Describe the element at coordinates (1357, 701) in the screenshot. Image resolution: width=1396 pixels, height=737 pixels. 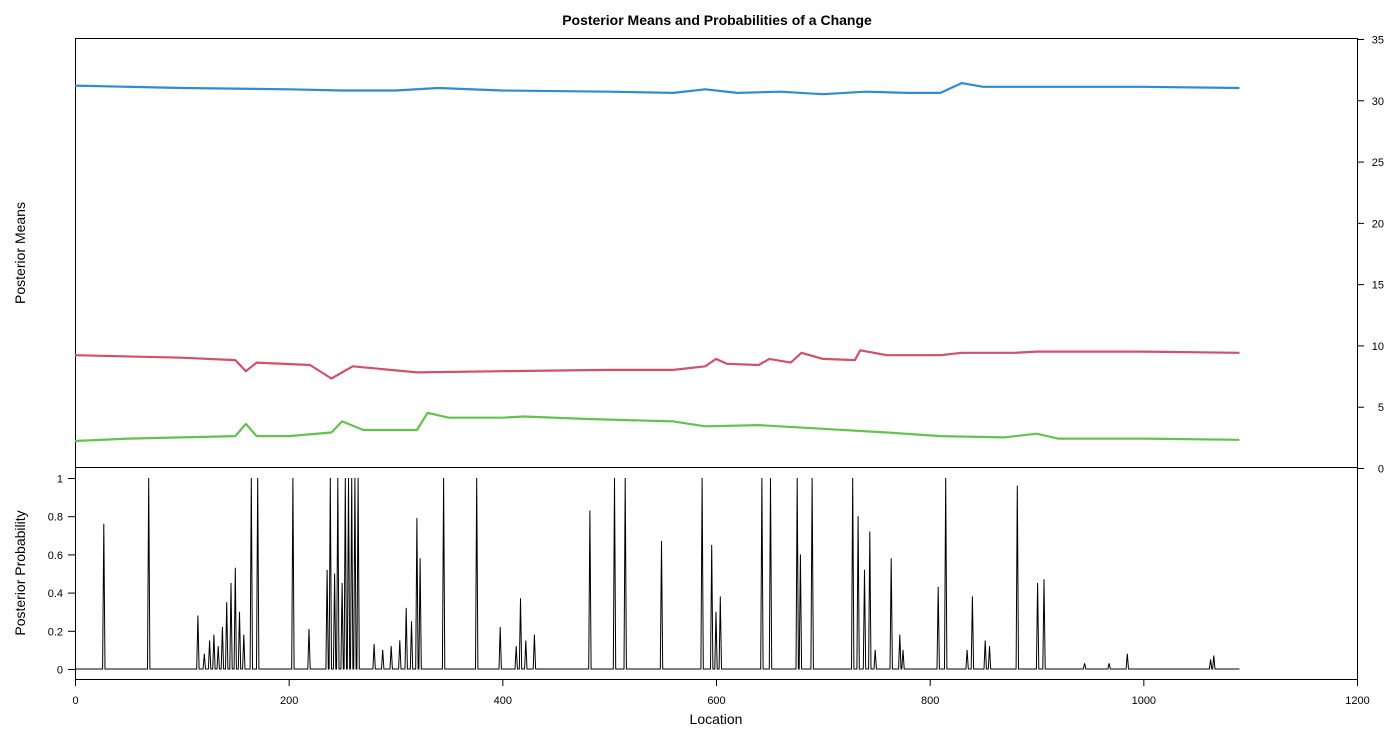
I see `x-tick-label: 1200` at that location.